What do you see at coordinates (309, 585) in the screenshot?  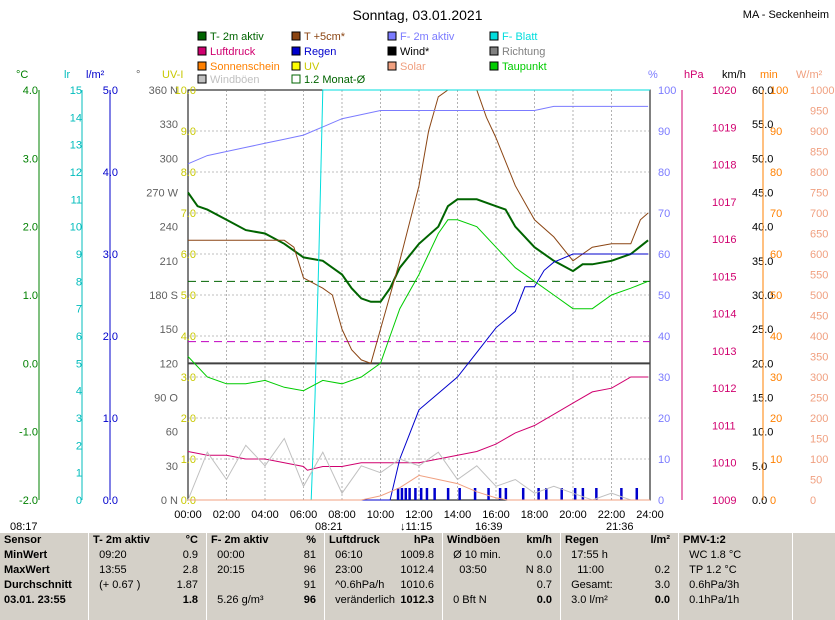 I see `summary-cell: 91` at bounding box center [309, 585].